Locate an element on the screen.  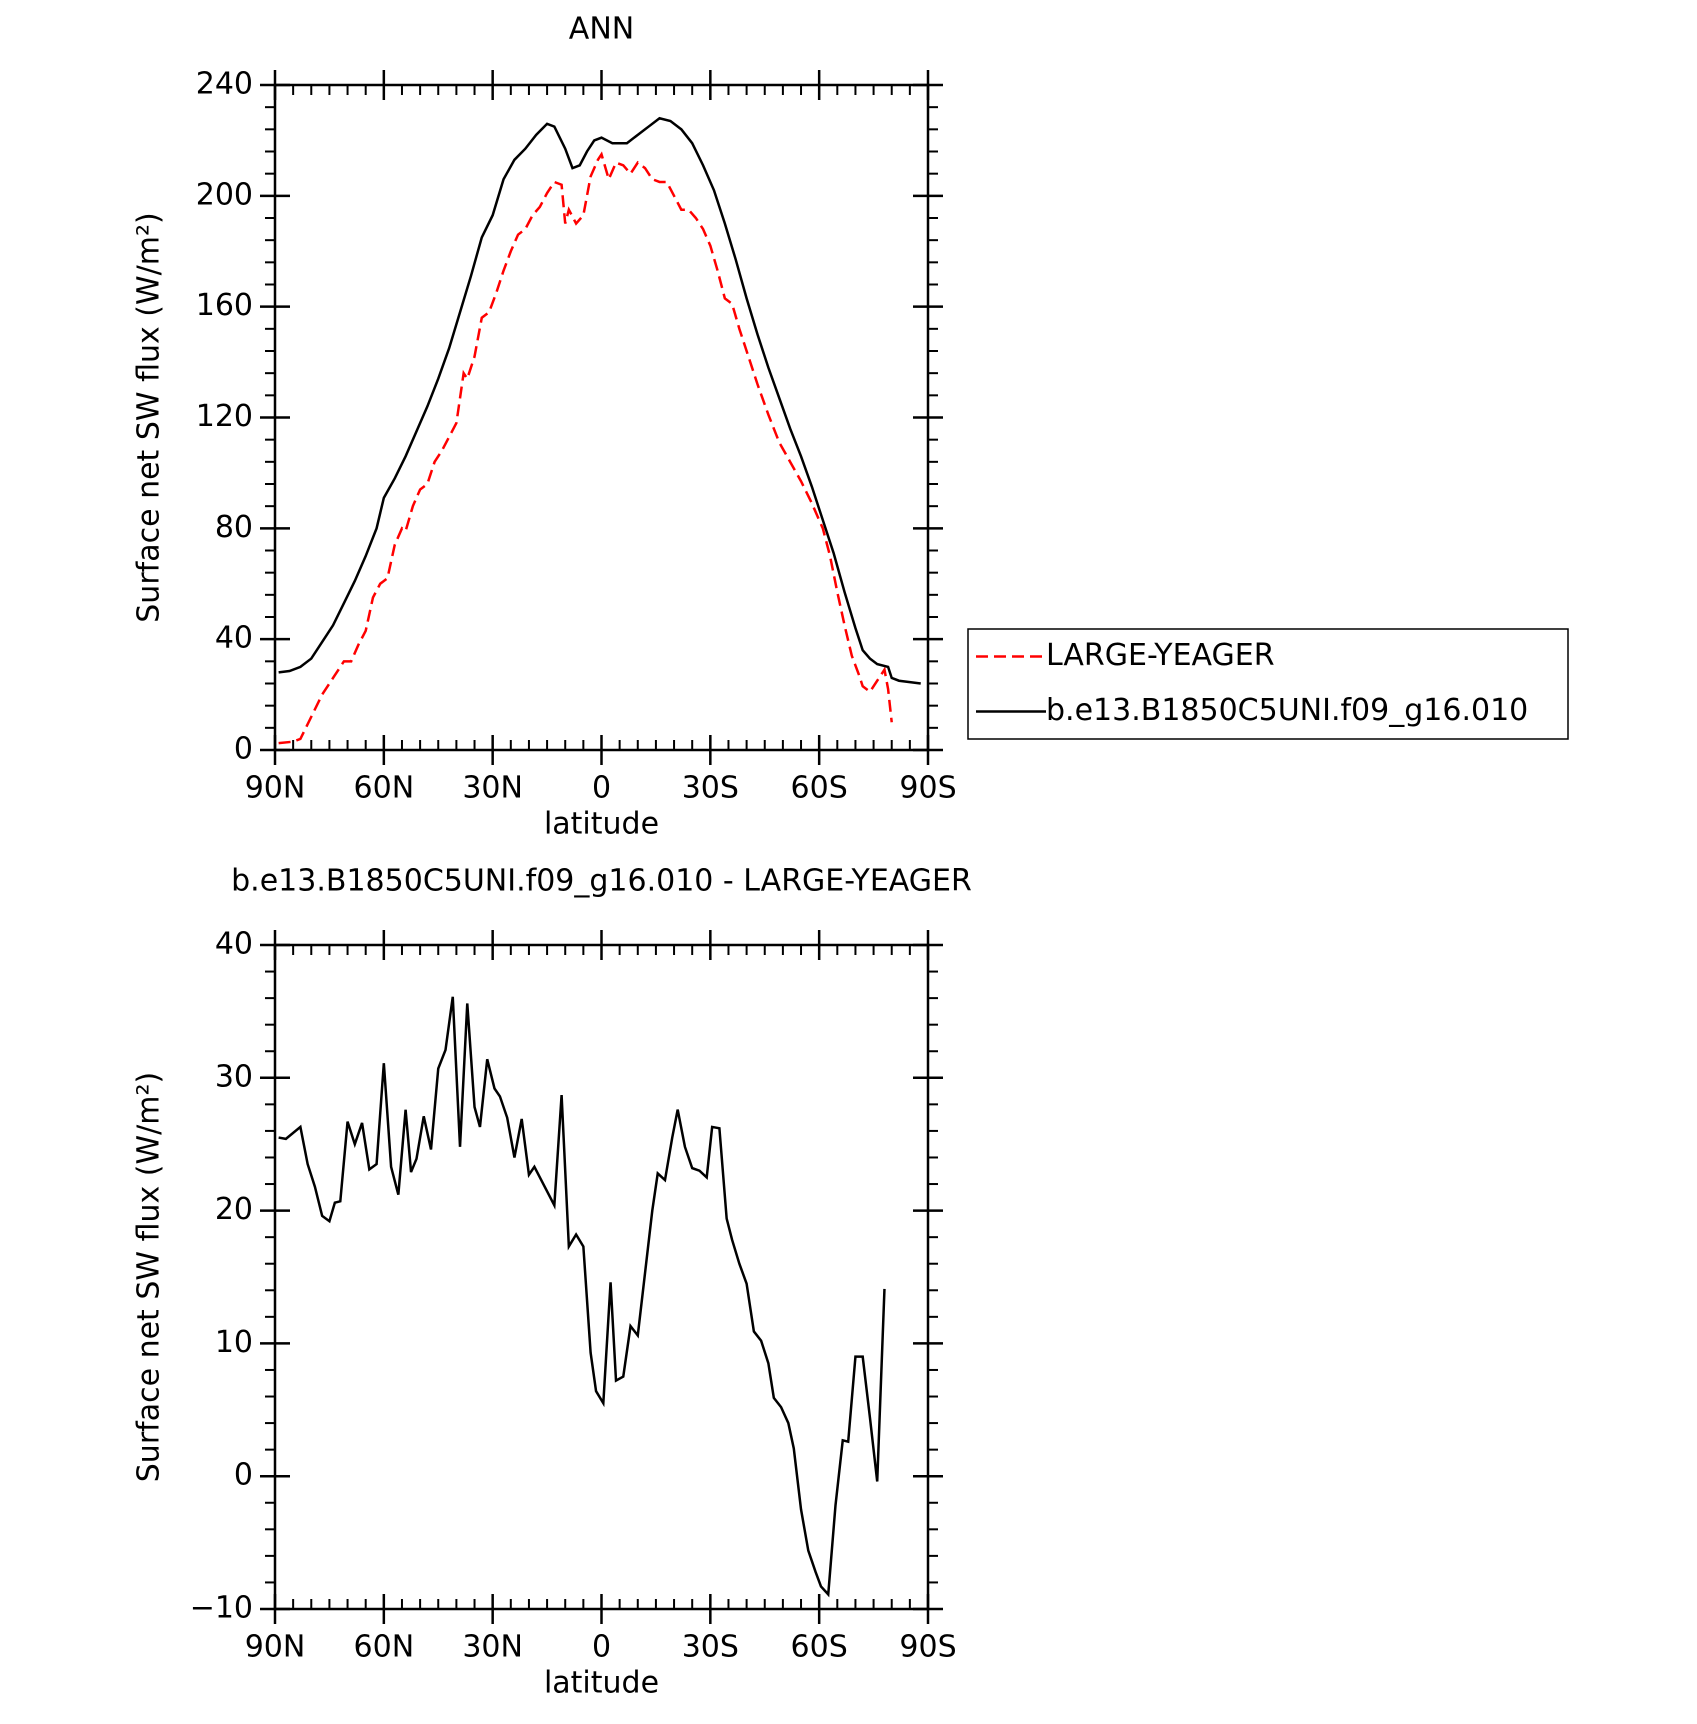
y-tick-label: 120 is located at coordinates (224, 416).